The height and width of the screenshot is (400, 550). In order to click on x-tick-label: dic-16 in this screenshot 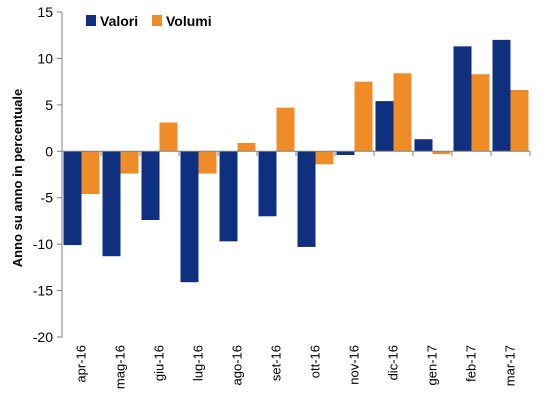, I will do `click(393, 362)`.